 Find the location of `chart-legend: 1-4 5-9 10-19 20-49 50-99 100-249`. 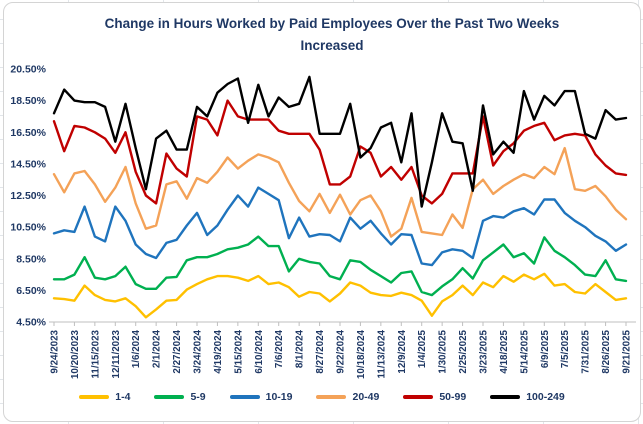

chart-legend: 1-4 5-9 10-19 20-49 50-99 100-249 is located at coordinates (322, 397).